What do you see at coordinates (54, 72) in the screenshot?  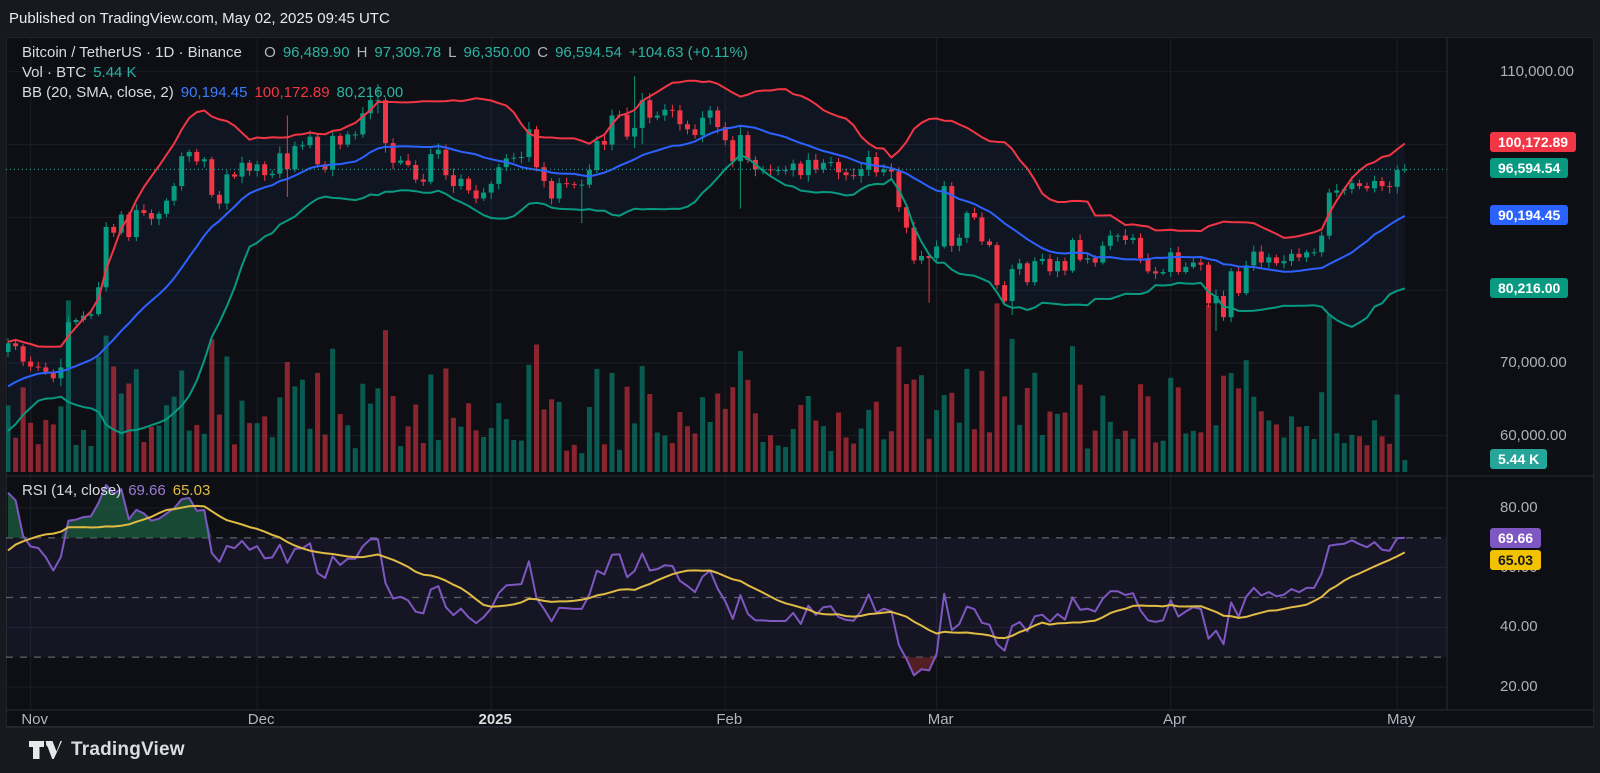 I see `volume-label: Vol · BTC` at bounding box center [54, 72].